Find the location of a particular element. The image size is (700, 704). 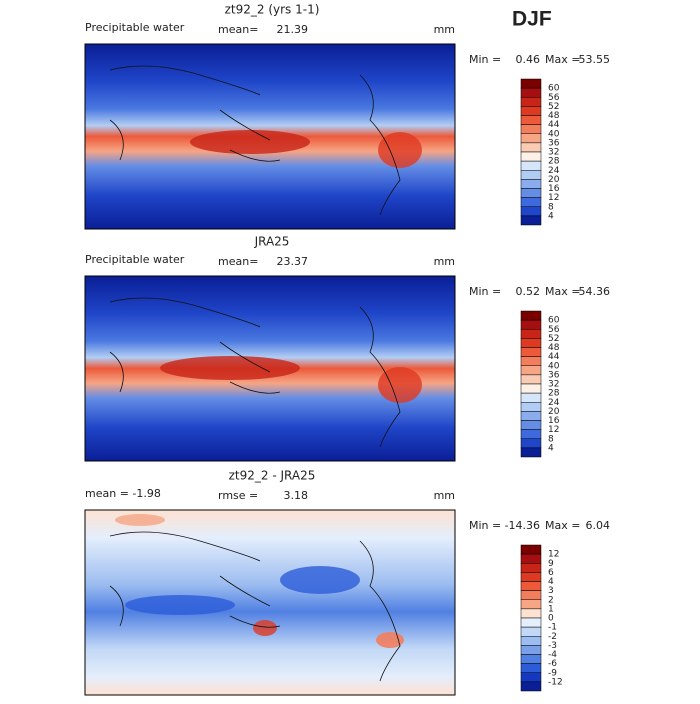

season: DJF is located at coordinates (532, 19).